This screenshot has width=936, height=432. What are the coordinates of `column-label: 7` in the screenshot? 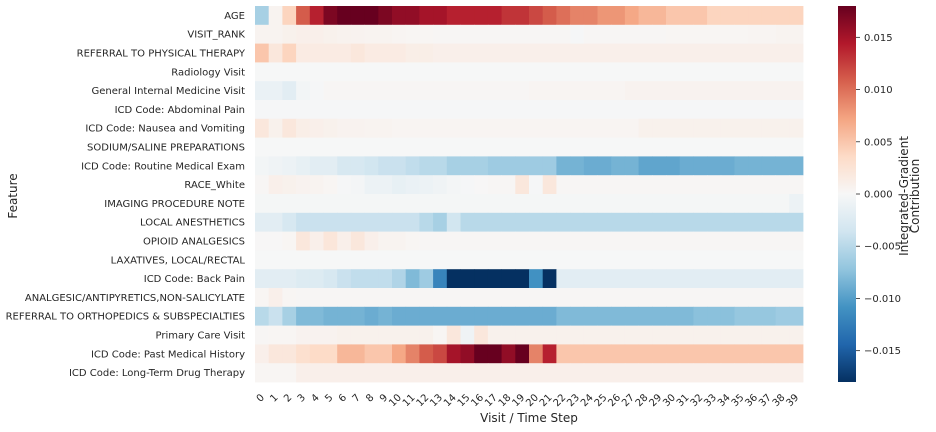 It's located at (357, 398).